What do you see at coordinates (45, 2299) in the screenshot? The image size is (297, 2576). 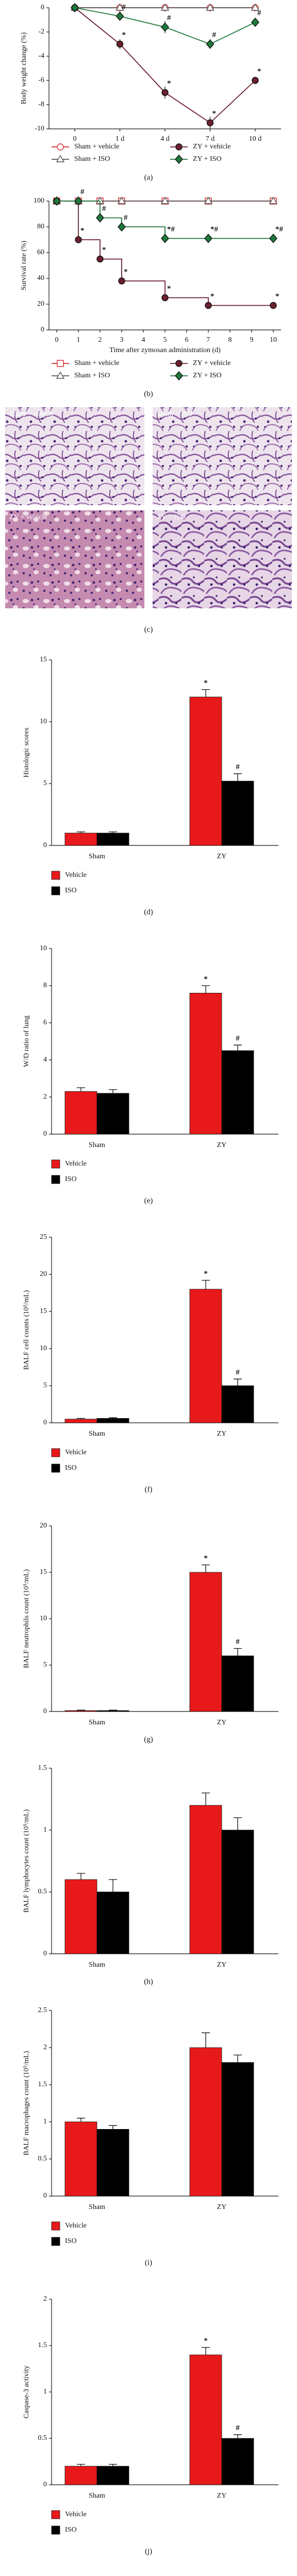 I see `y-tick-label: 2` at bounding box center [45, 2299].